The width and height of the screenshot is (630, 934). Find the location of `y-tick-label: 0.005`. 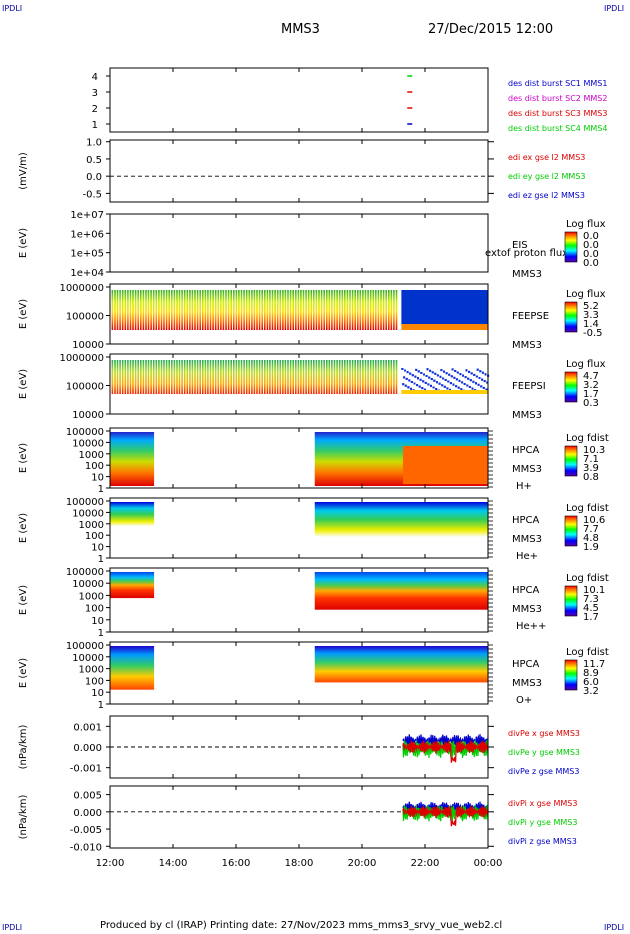

y-tick-label: 0.005 is located at coordinates (87, 796).